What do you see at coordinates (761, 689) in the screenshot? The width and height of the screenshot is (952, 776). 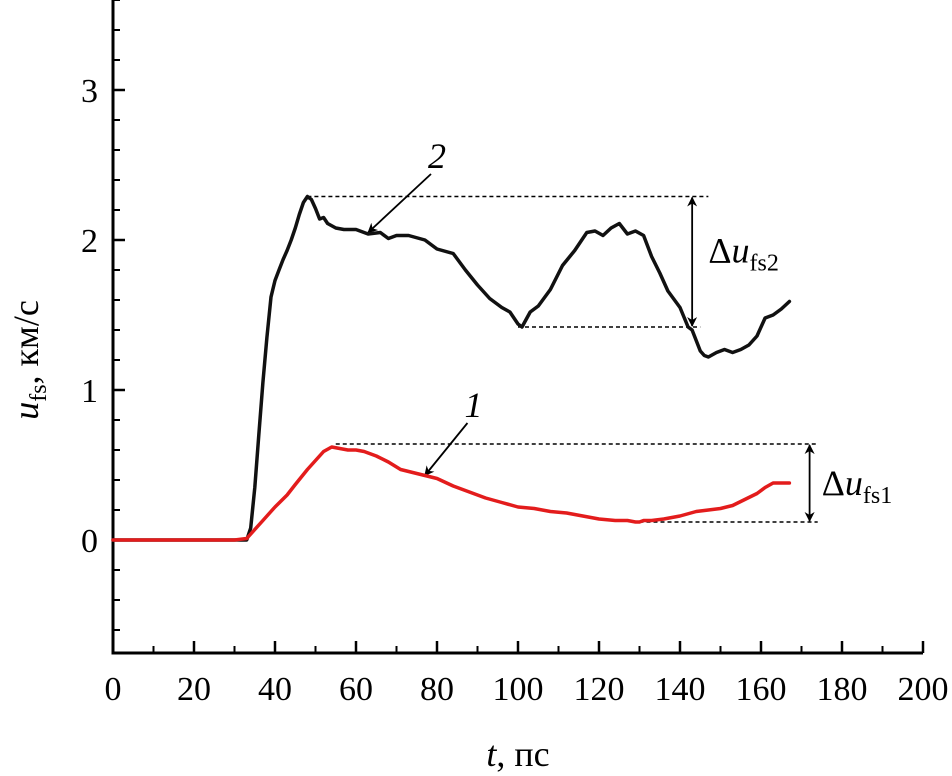 I see `x-tick-label: 160` at bounding box center [761, 689].